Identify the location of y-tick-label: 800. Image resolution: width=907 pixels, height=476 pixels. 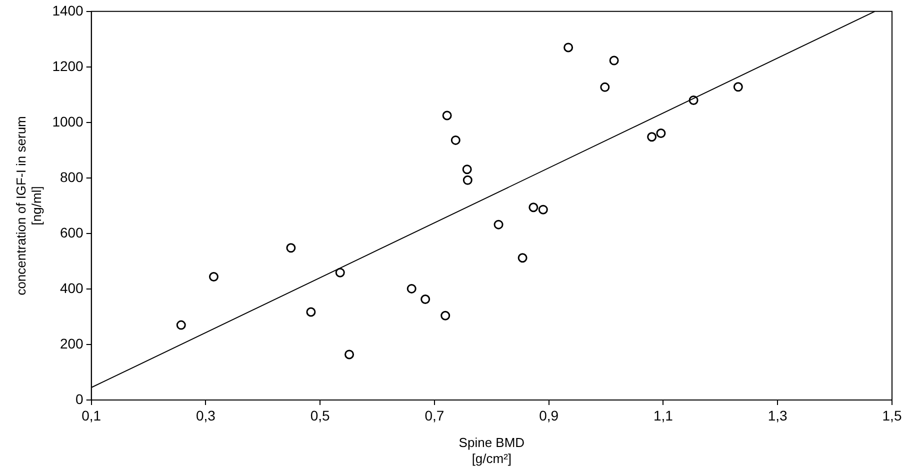
(72, 176).